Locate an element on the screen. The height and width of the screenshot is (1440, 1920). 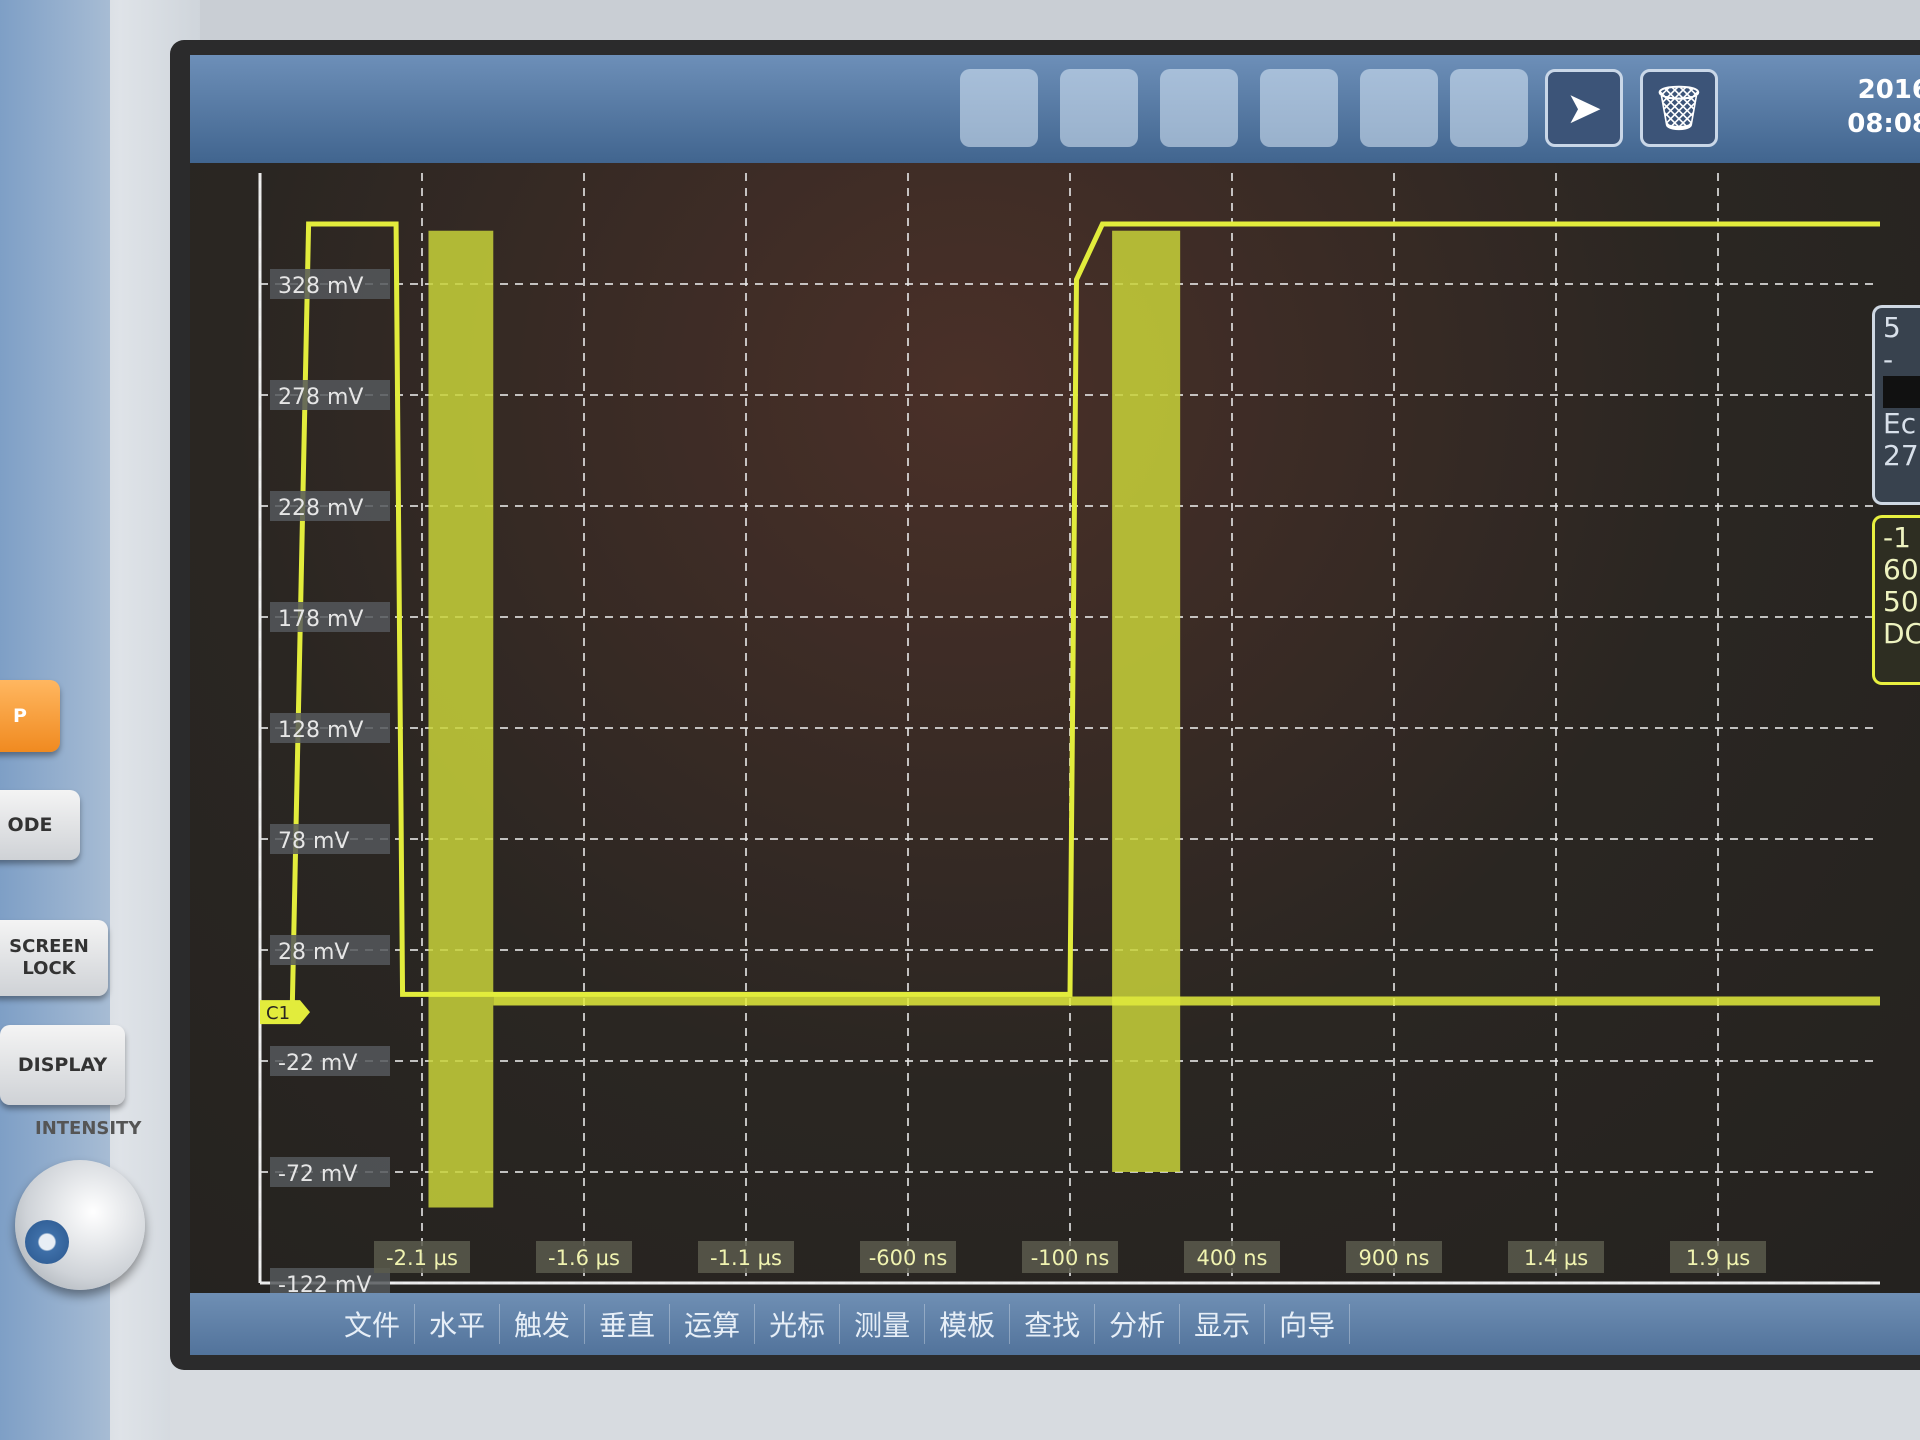
info-line: 5 is located at coordinates (1892, 327).